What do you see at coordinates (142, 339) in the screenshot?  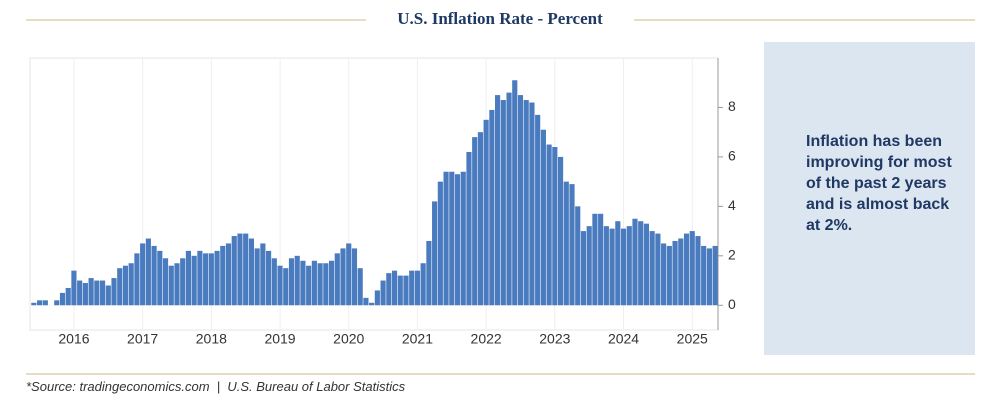 I see `x-tick-label: 2017` at bounding box center [142, 339].